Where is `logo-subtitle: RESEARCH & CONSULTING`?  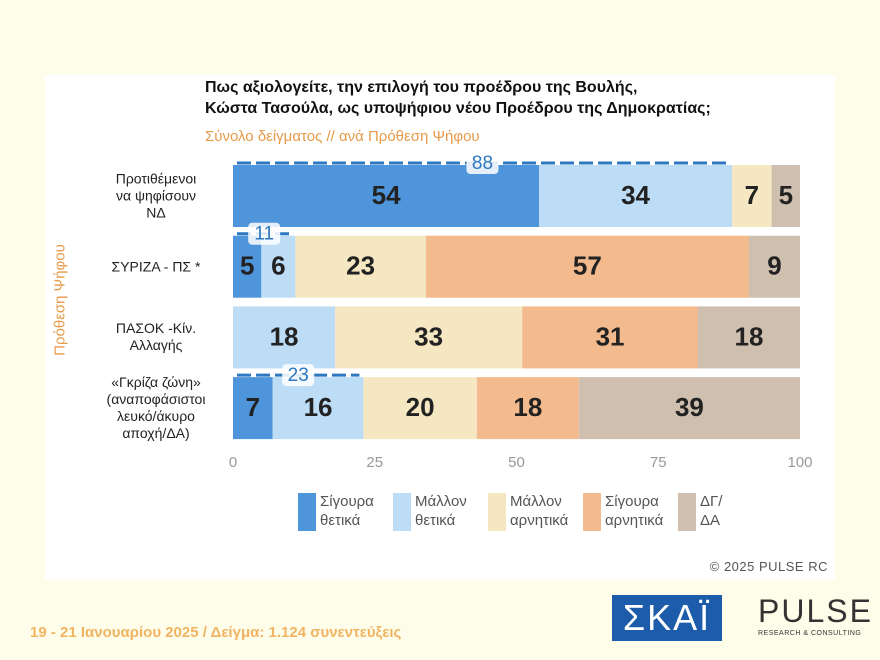 logo-subtitle: RESEARCH & CONSULTING is located at coordinates (810, 633).